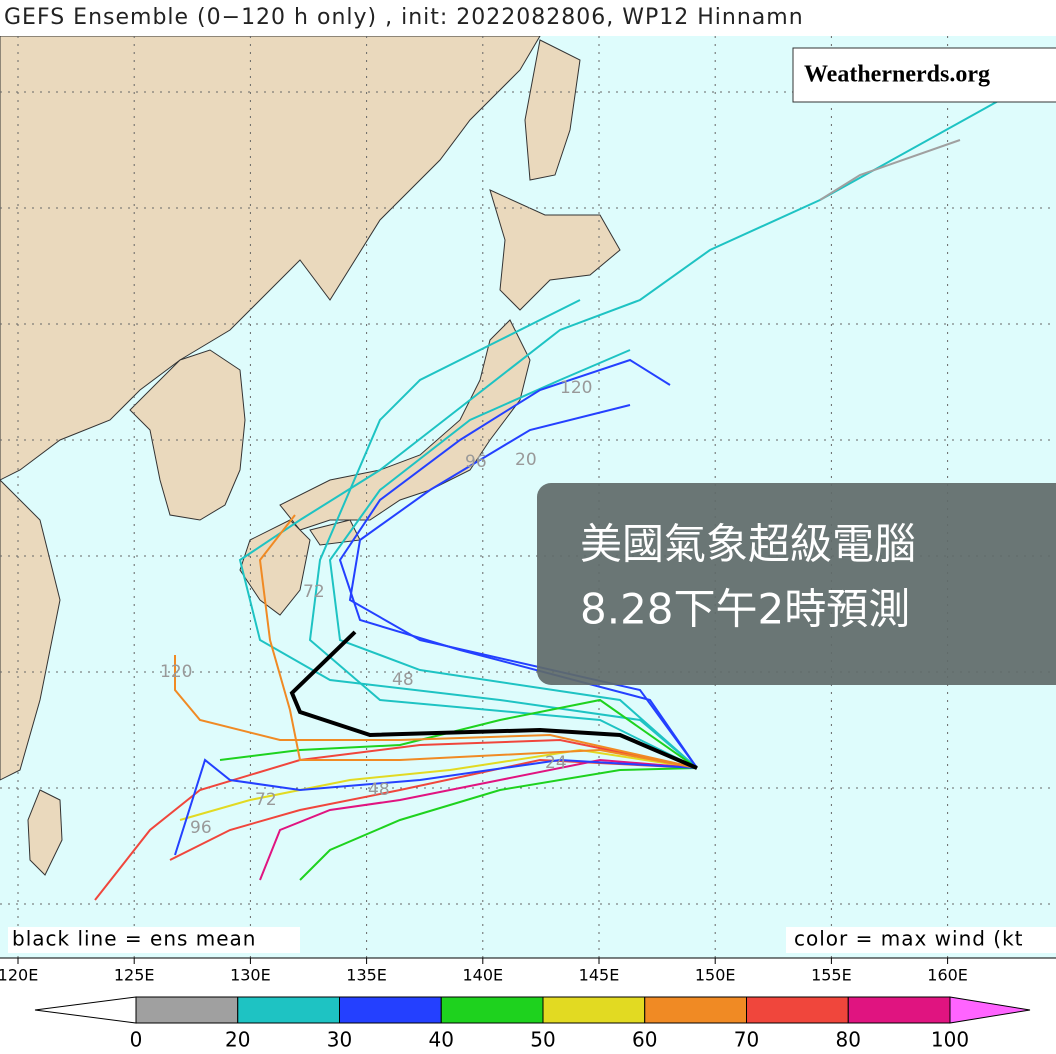  I want to click on overlay-line: 美國氣象超級電腦, so click(748, 544).